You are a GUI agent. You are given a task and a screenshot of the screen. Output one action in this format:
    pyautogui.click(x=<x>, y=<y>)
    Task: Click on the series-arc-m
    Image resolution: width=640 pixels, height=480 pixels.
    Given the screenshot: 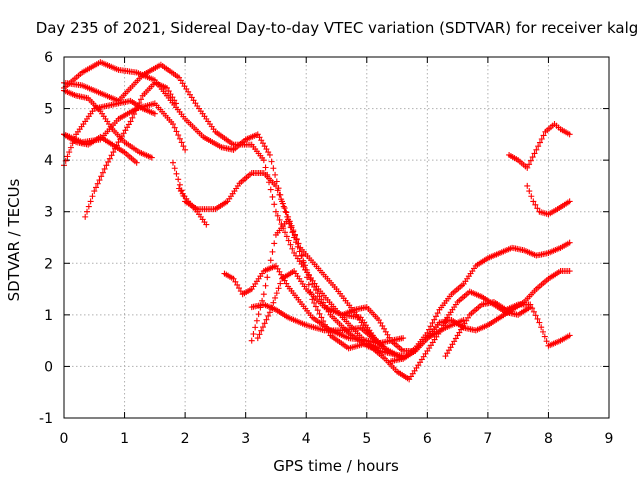 What is the action you would take?
    pyautogui.click(x=315, y=305)
    